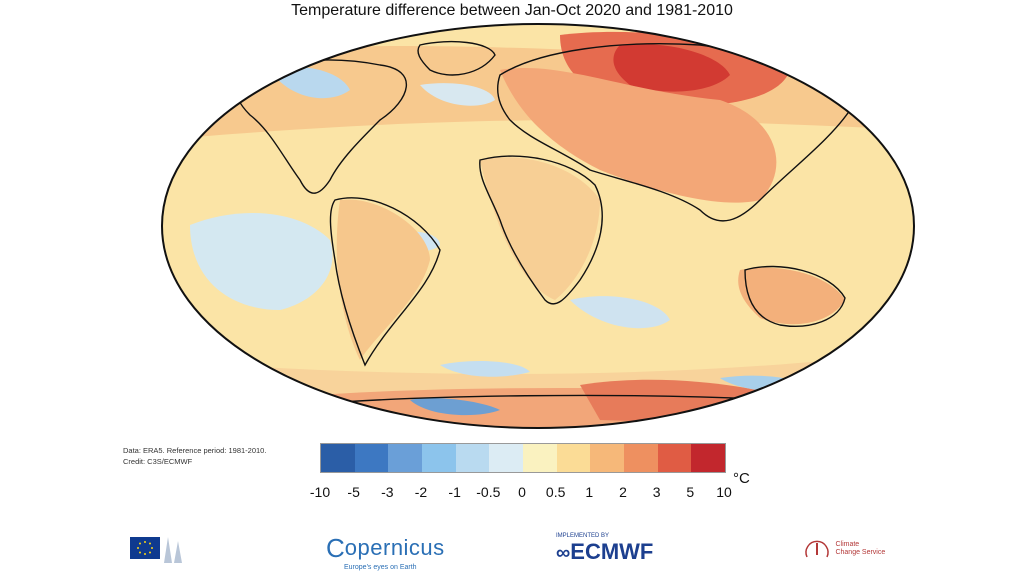 The height and width of the screenshot is (576, 1024). I want to click on ccs-line-1: Climate, so click(847, 544).